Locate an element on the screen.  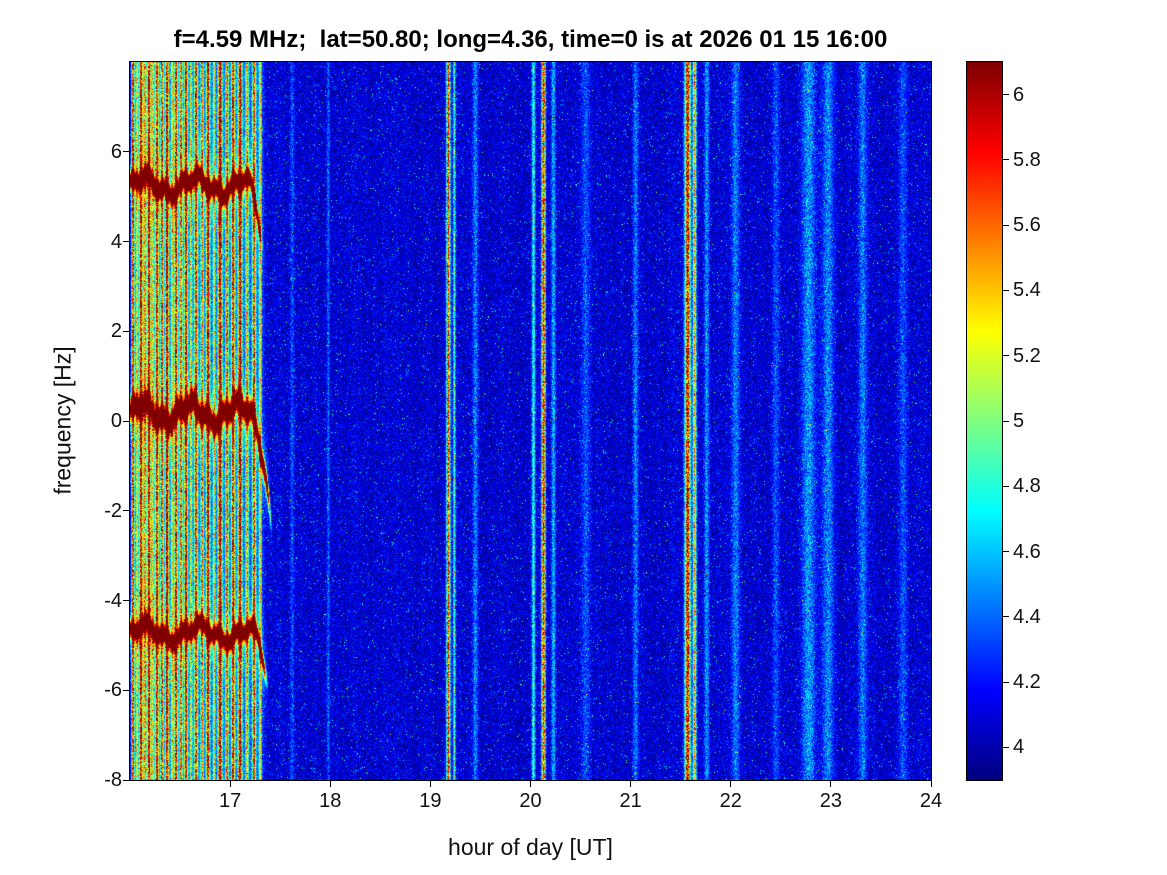
colorbar-tick-label: 6 is located at coordinates (1019, 94).